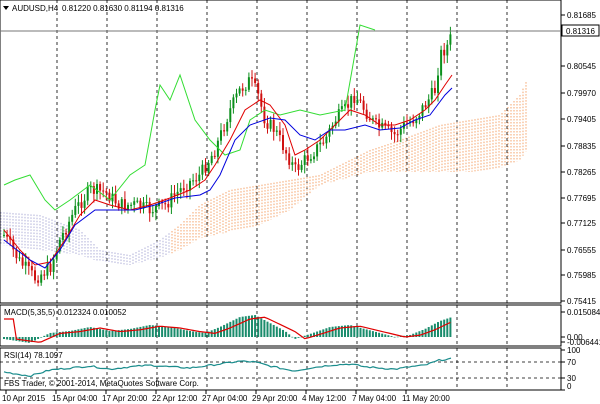  I want to click on rsi-title: RSI(14) 78.1097, so click(33, 355).